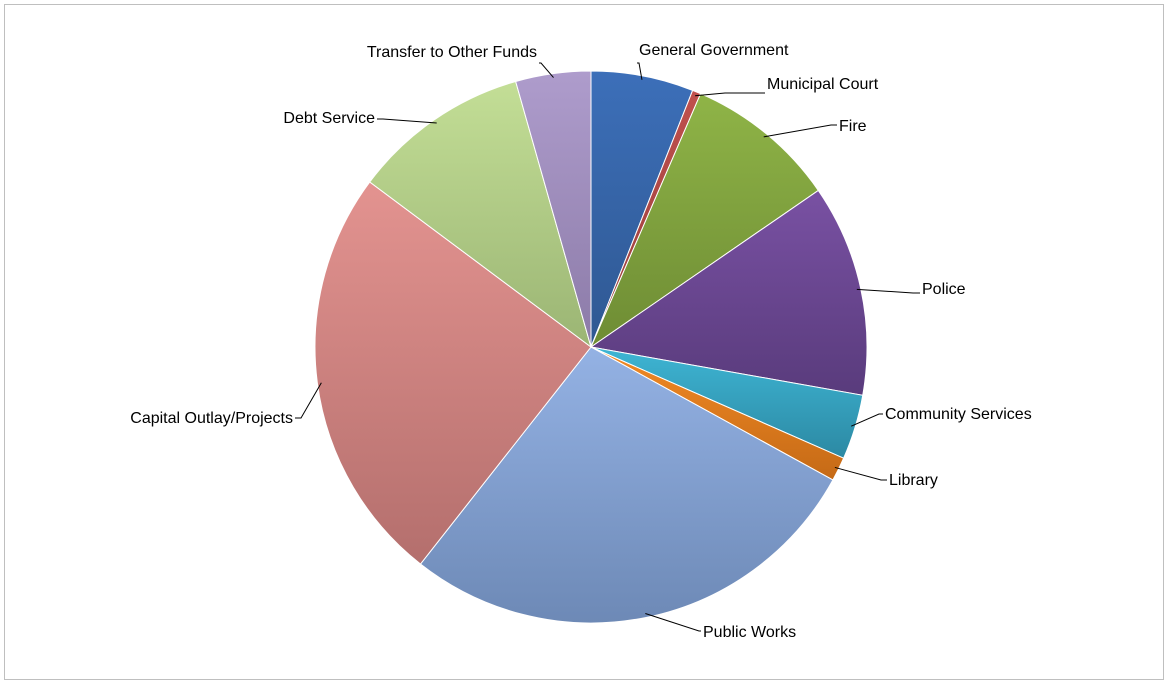 The height and width of the screenshot is (683, 1167). Describe the element at coordinates (888, 291) in the screenshot. I see `leader-line-police` at that location.